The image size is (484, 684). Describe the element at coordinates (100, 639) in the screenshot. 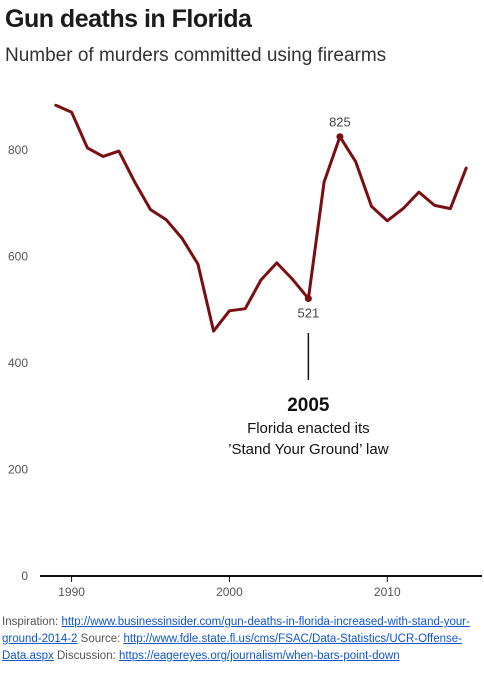

I see `source-label: Source:` at that location.